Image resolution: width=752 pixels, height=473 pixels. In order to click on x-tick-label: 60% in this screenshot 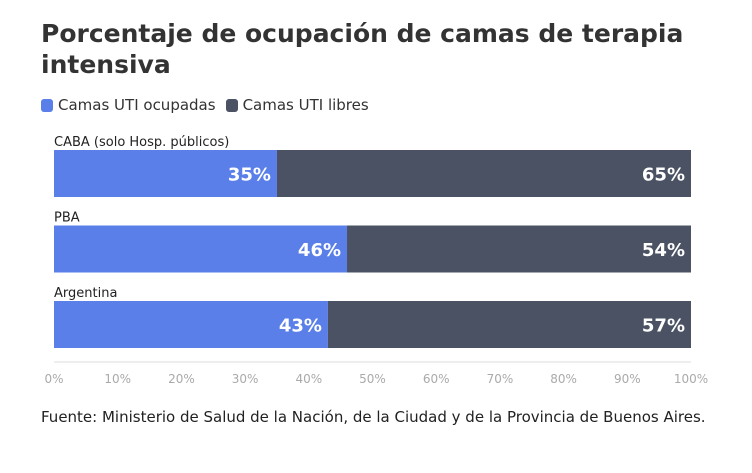, I will do `click(436, 379)`.